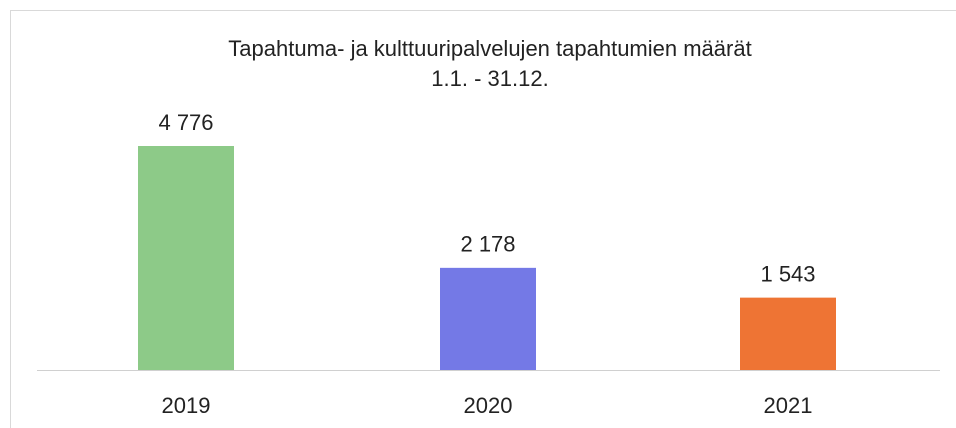 The image size is (956, 428). I want to click on x-tick-label: 2021, so click(788, 405).